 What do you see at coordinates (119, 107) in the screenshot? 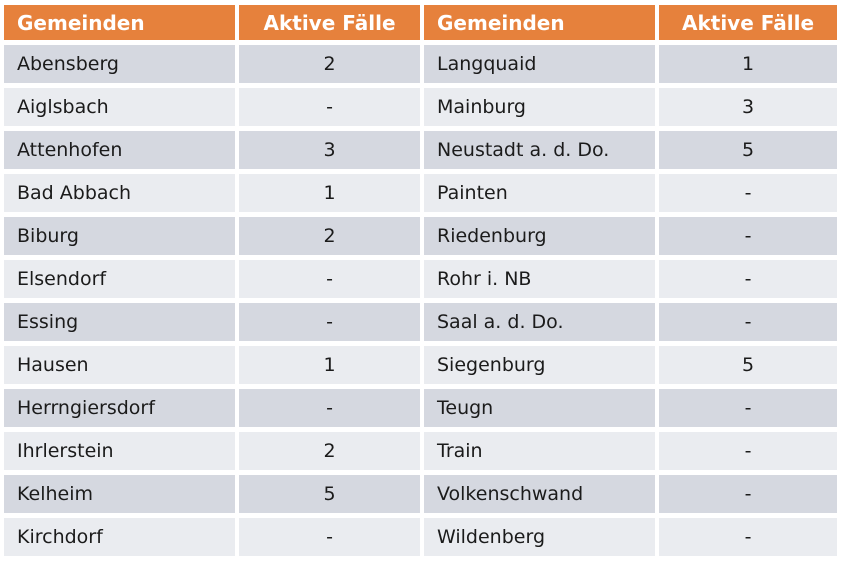
I see `gemeinde-cell: Aiglsbach` at bounding box center [119, 107].